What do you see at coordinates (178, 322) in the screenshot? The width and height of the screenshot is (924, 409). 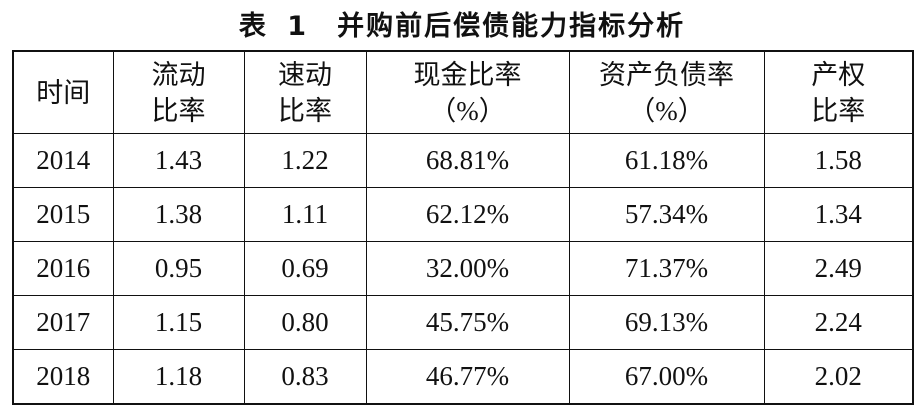 I see `table-cell: 1.15` at bounding box center [178, 322].